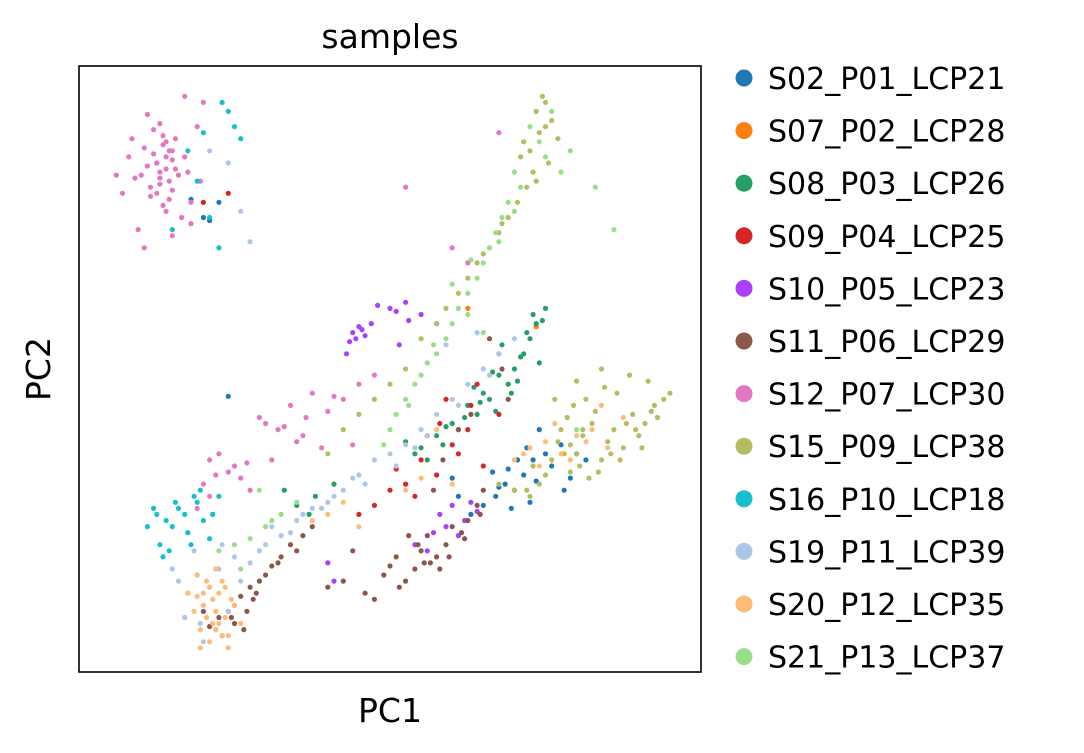 The image size is (1084, 753). What do you see at coordinates (389, 36) in the screenshot?
I see `chart-title: samples` at bounding box center [389, 36].